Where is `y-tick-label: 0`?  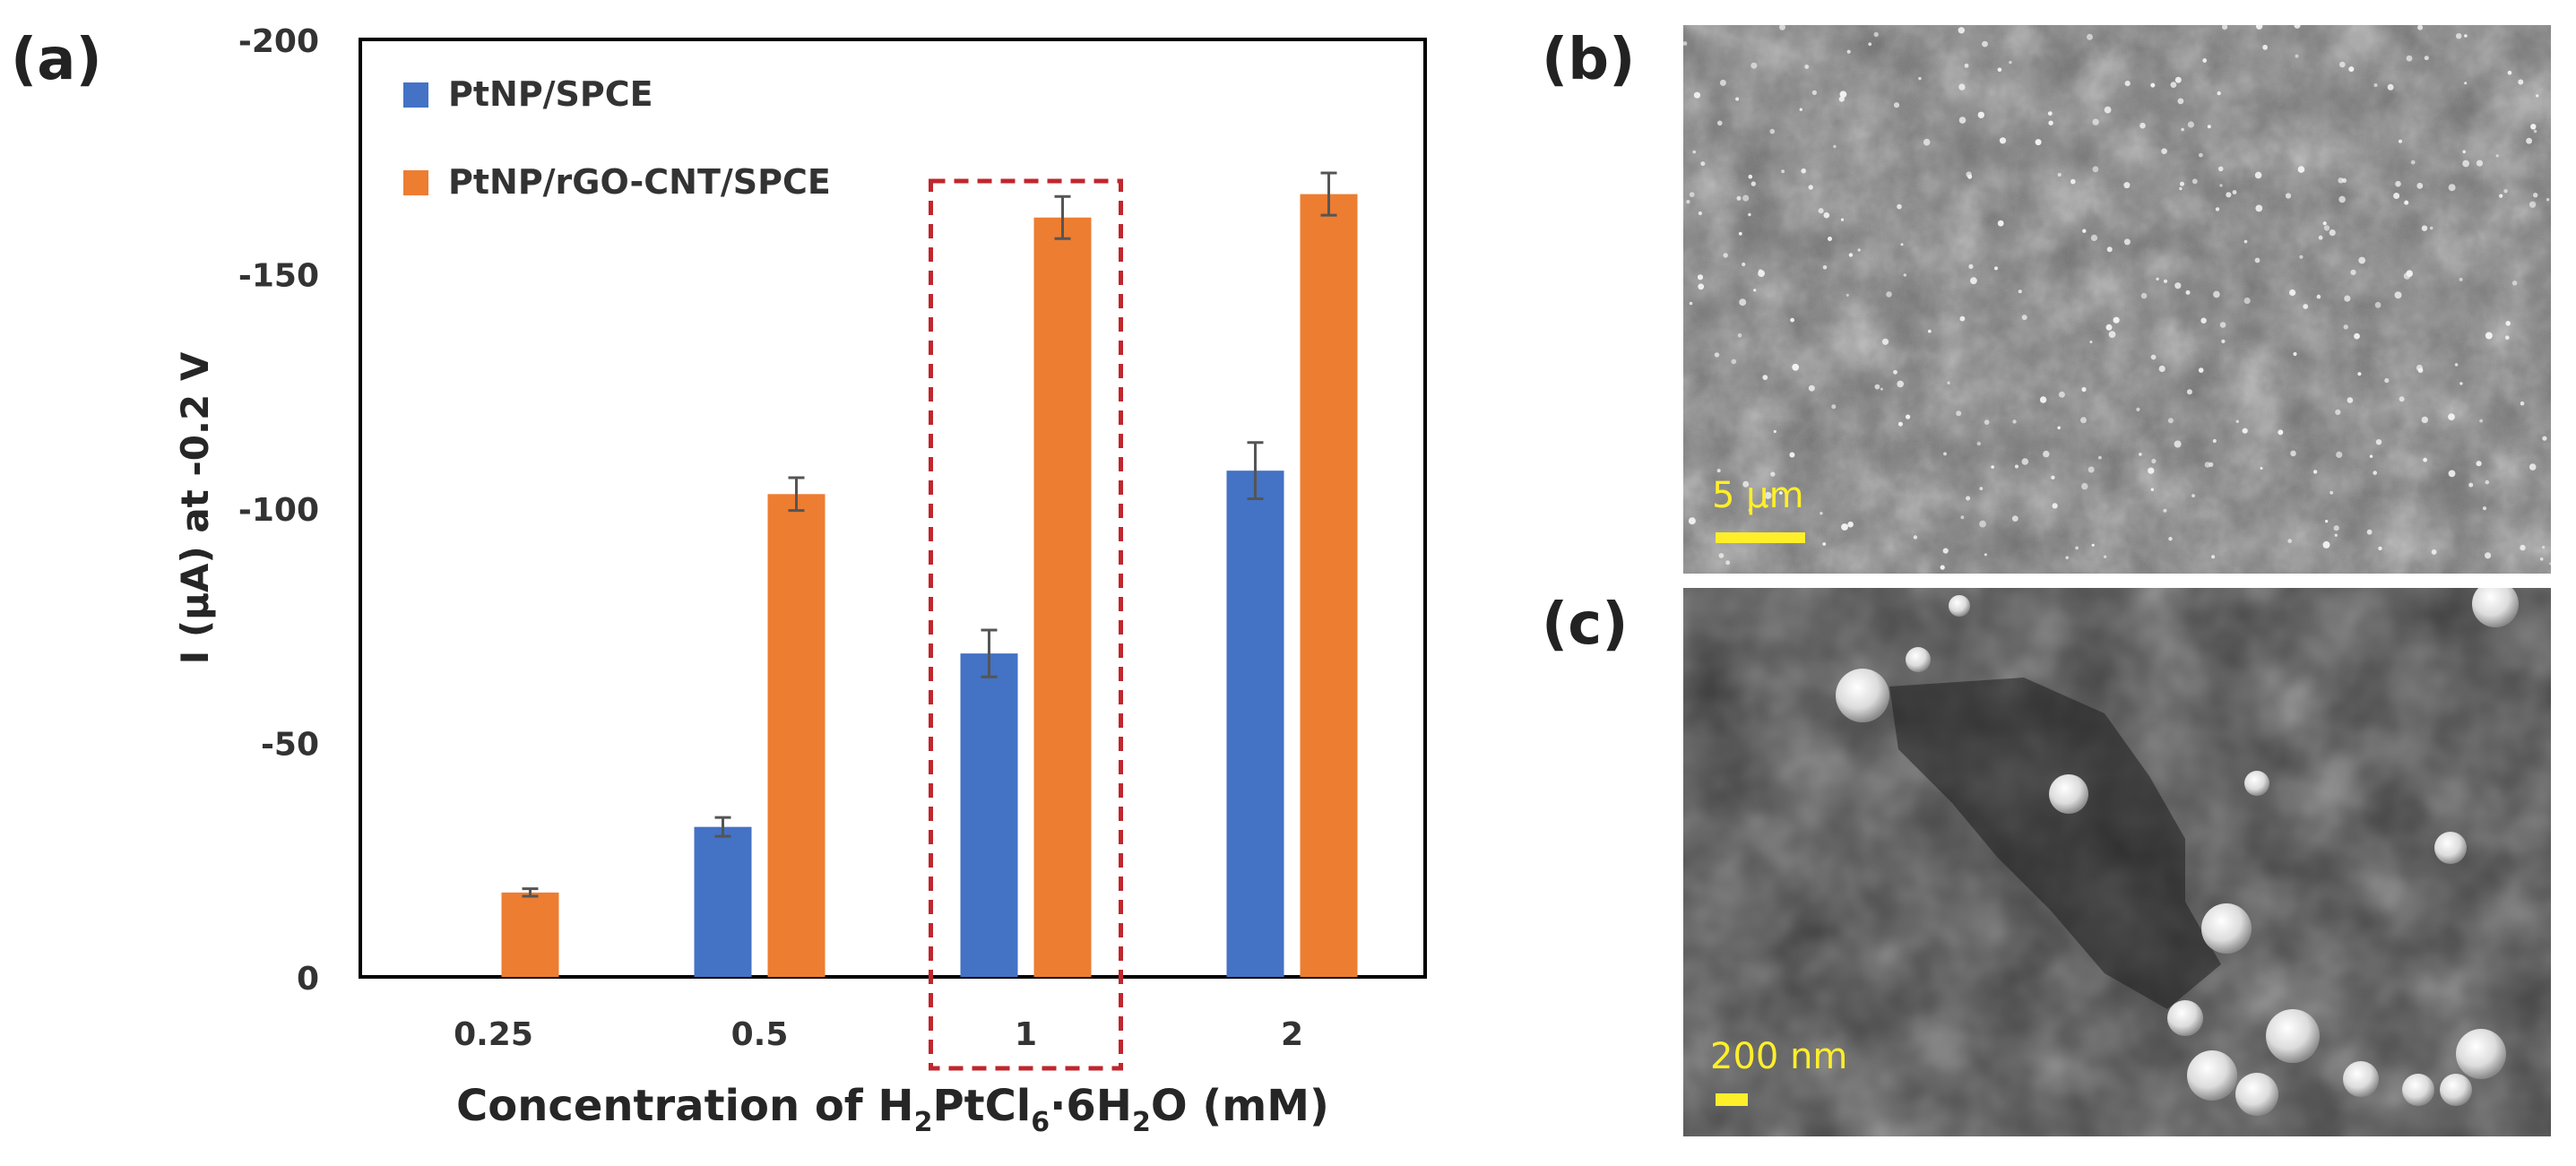 y-tick-label: 0 is located at coordinates (308, 979).